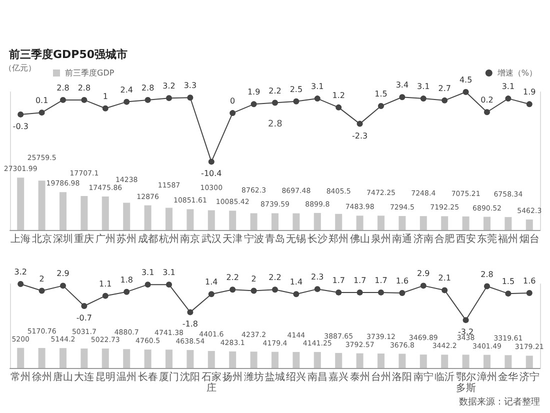 The height and width of the screenshot is (413, 550). What do you see at coordinates (402, 239) in the screenshot?
I see `x-tick-label: 南通` at bounding box center [402, 239].